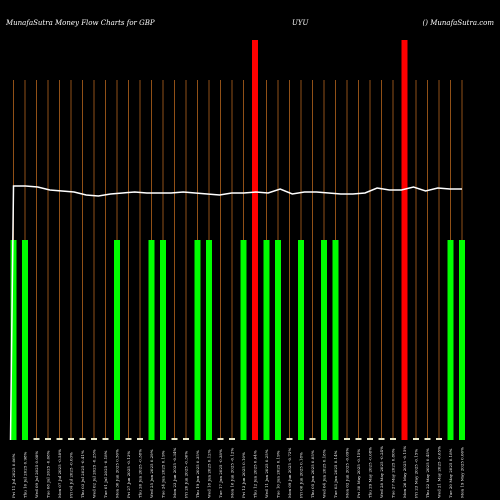 The height and width of the screenshot is (500, 500). What do you see at coordinates (82, 474) in the screenshot?
I see `x-tick-label: Thu 03 Jul 2025 -0.41%` at bounding box center [82, 474].